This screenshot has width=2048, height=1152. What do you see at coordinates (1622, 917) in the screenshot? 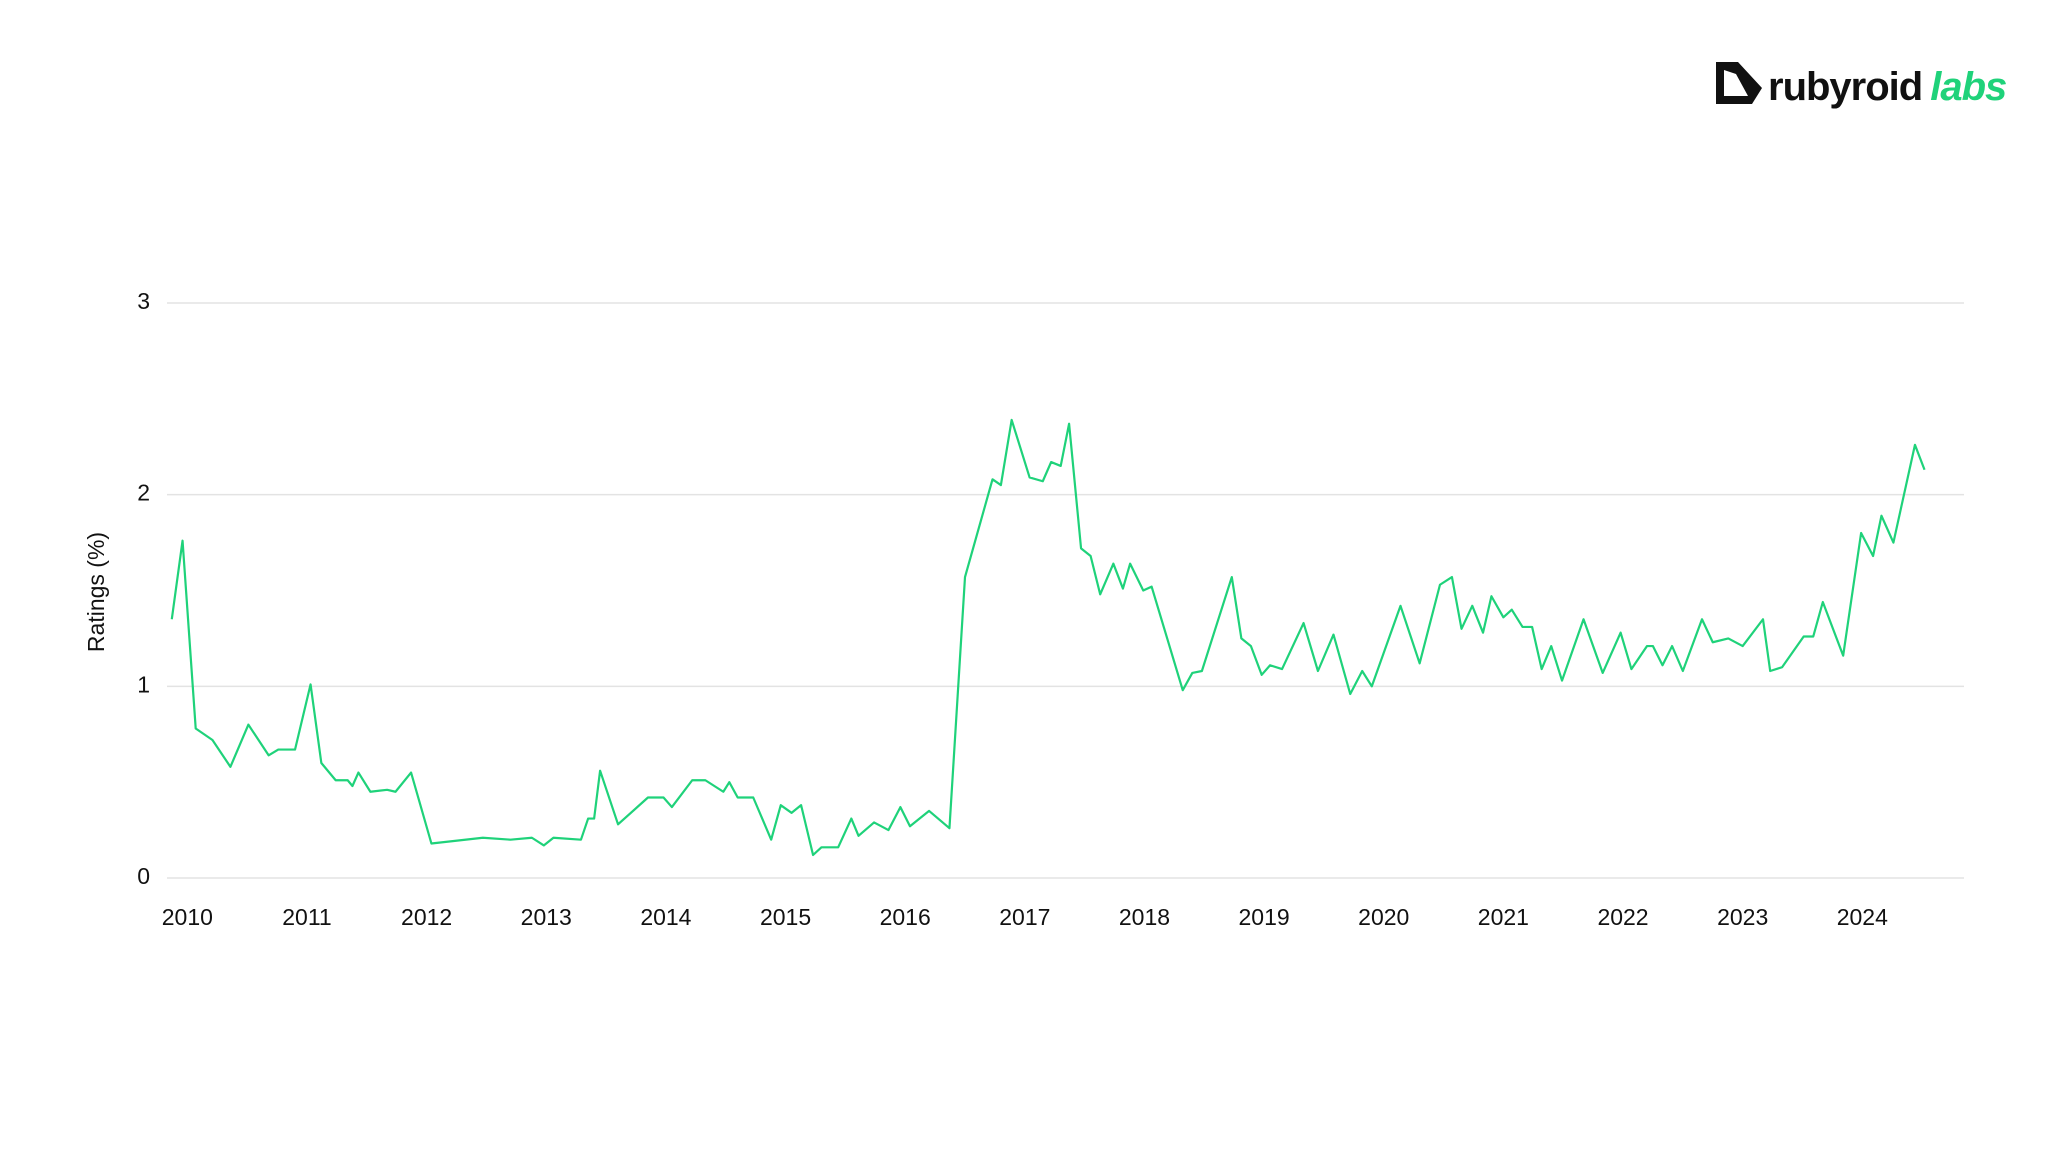
I see `x-tick-label: 2022` at bounding box center [1622, 917].